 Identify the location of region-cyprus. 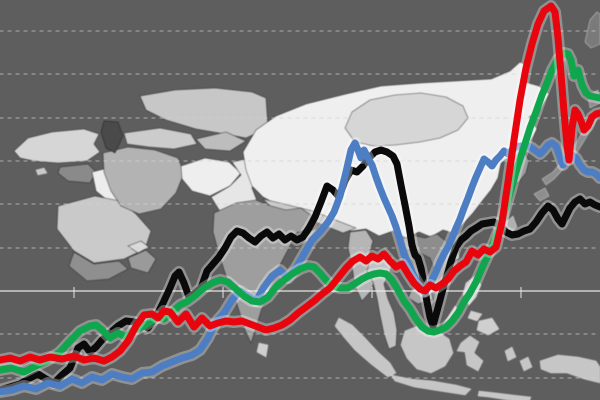
(41, 171).